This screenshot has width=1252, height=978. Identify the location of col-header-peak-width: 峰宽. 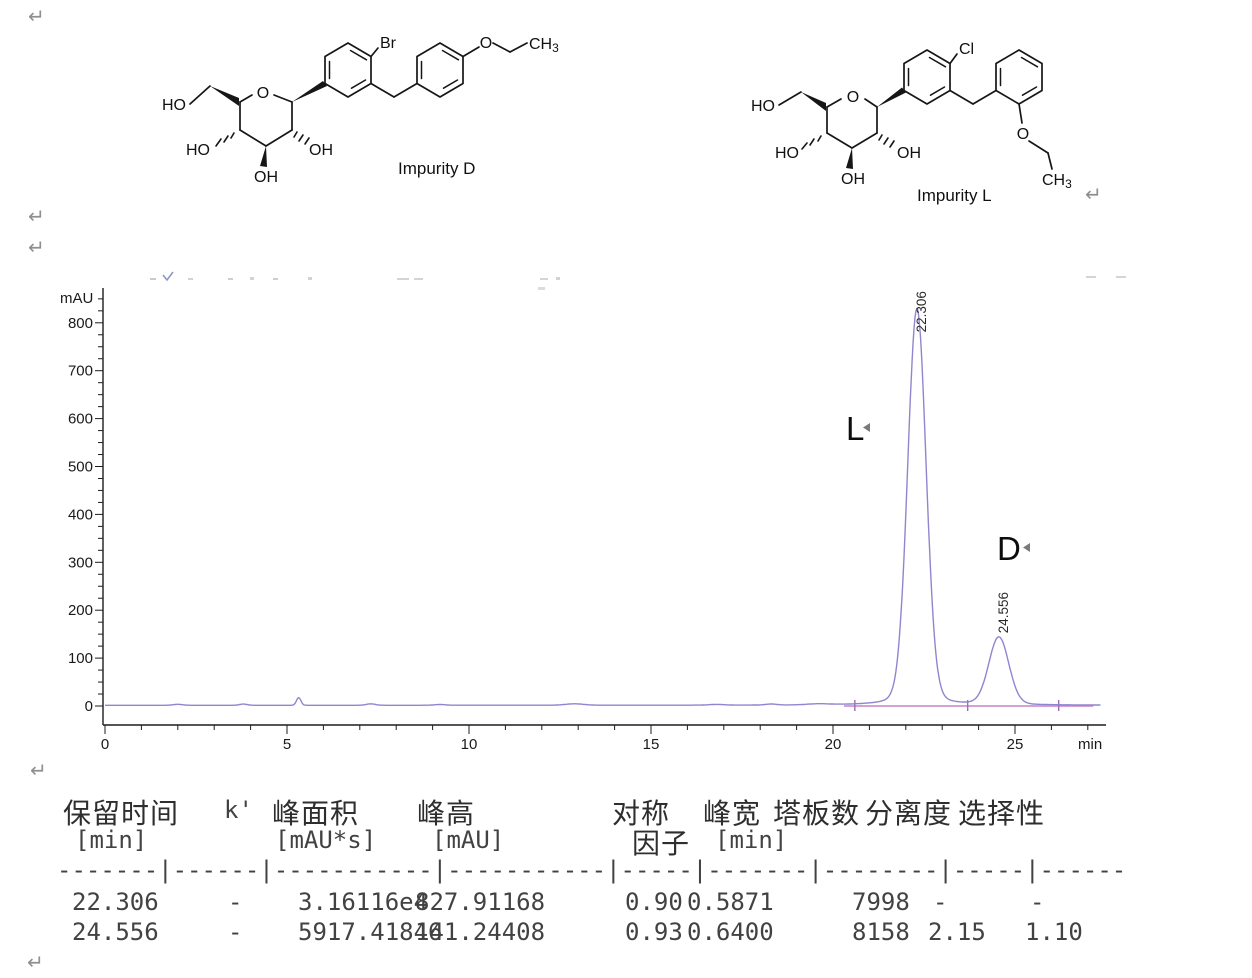
(732, 814).